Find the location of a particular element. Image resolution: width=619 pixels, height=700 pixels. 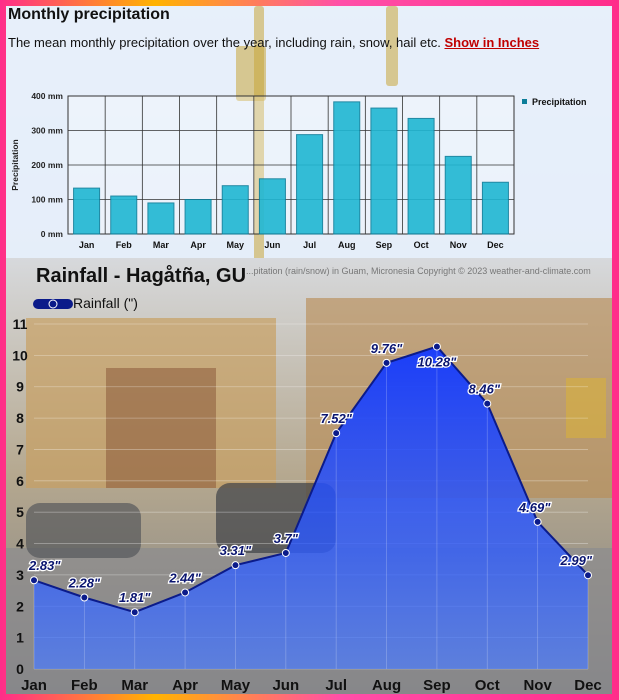

data-label: 2.28" is located at coordinates (84, 582).